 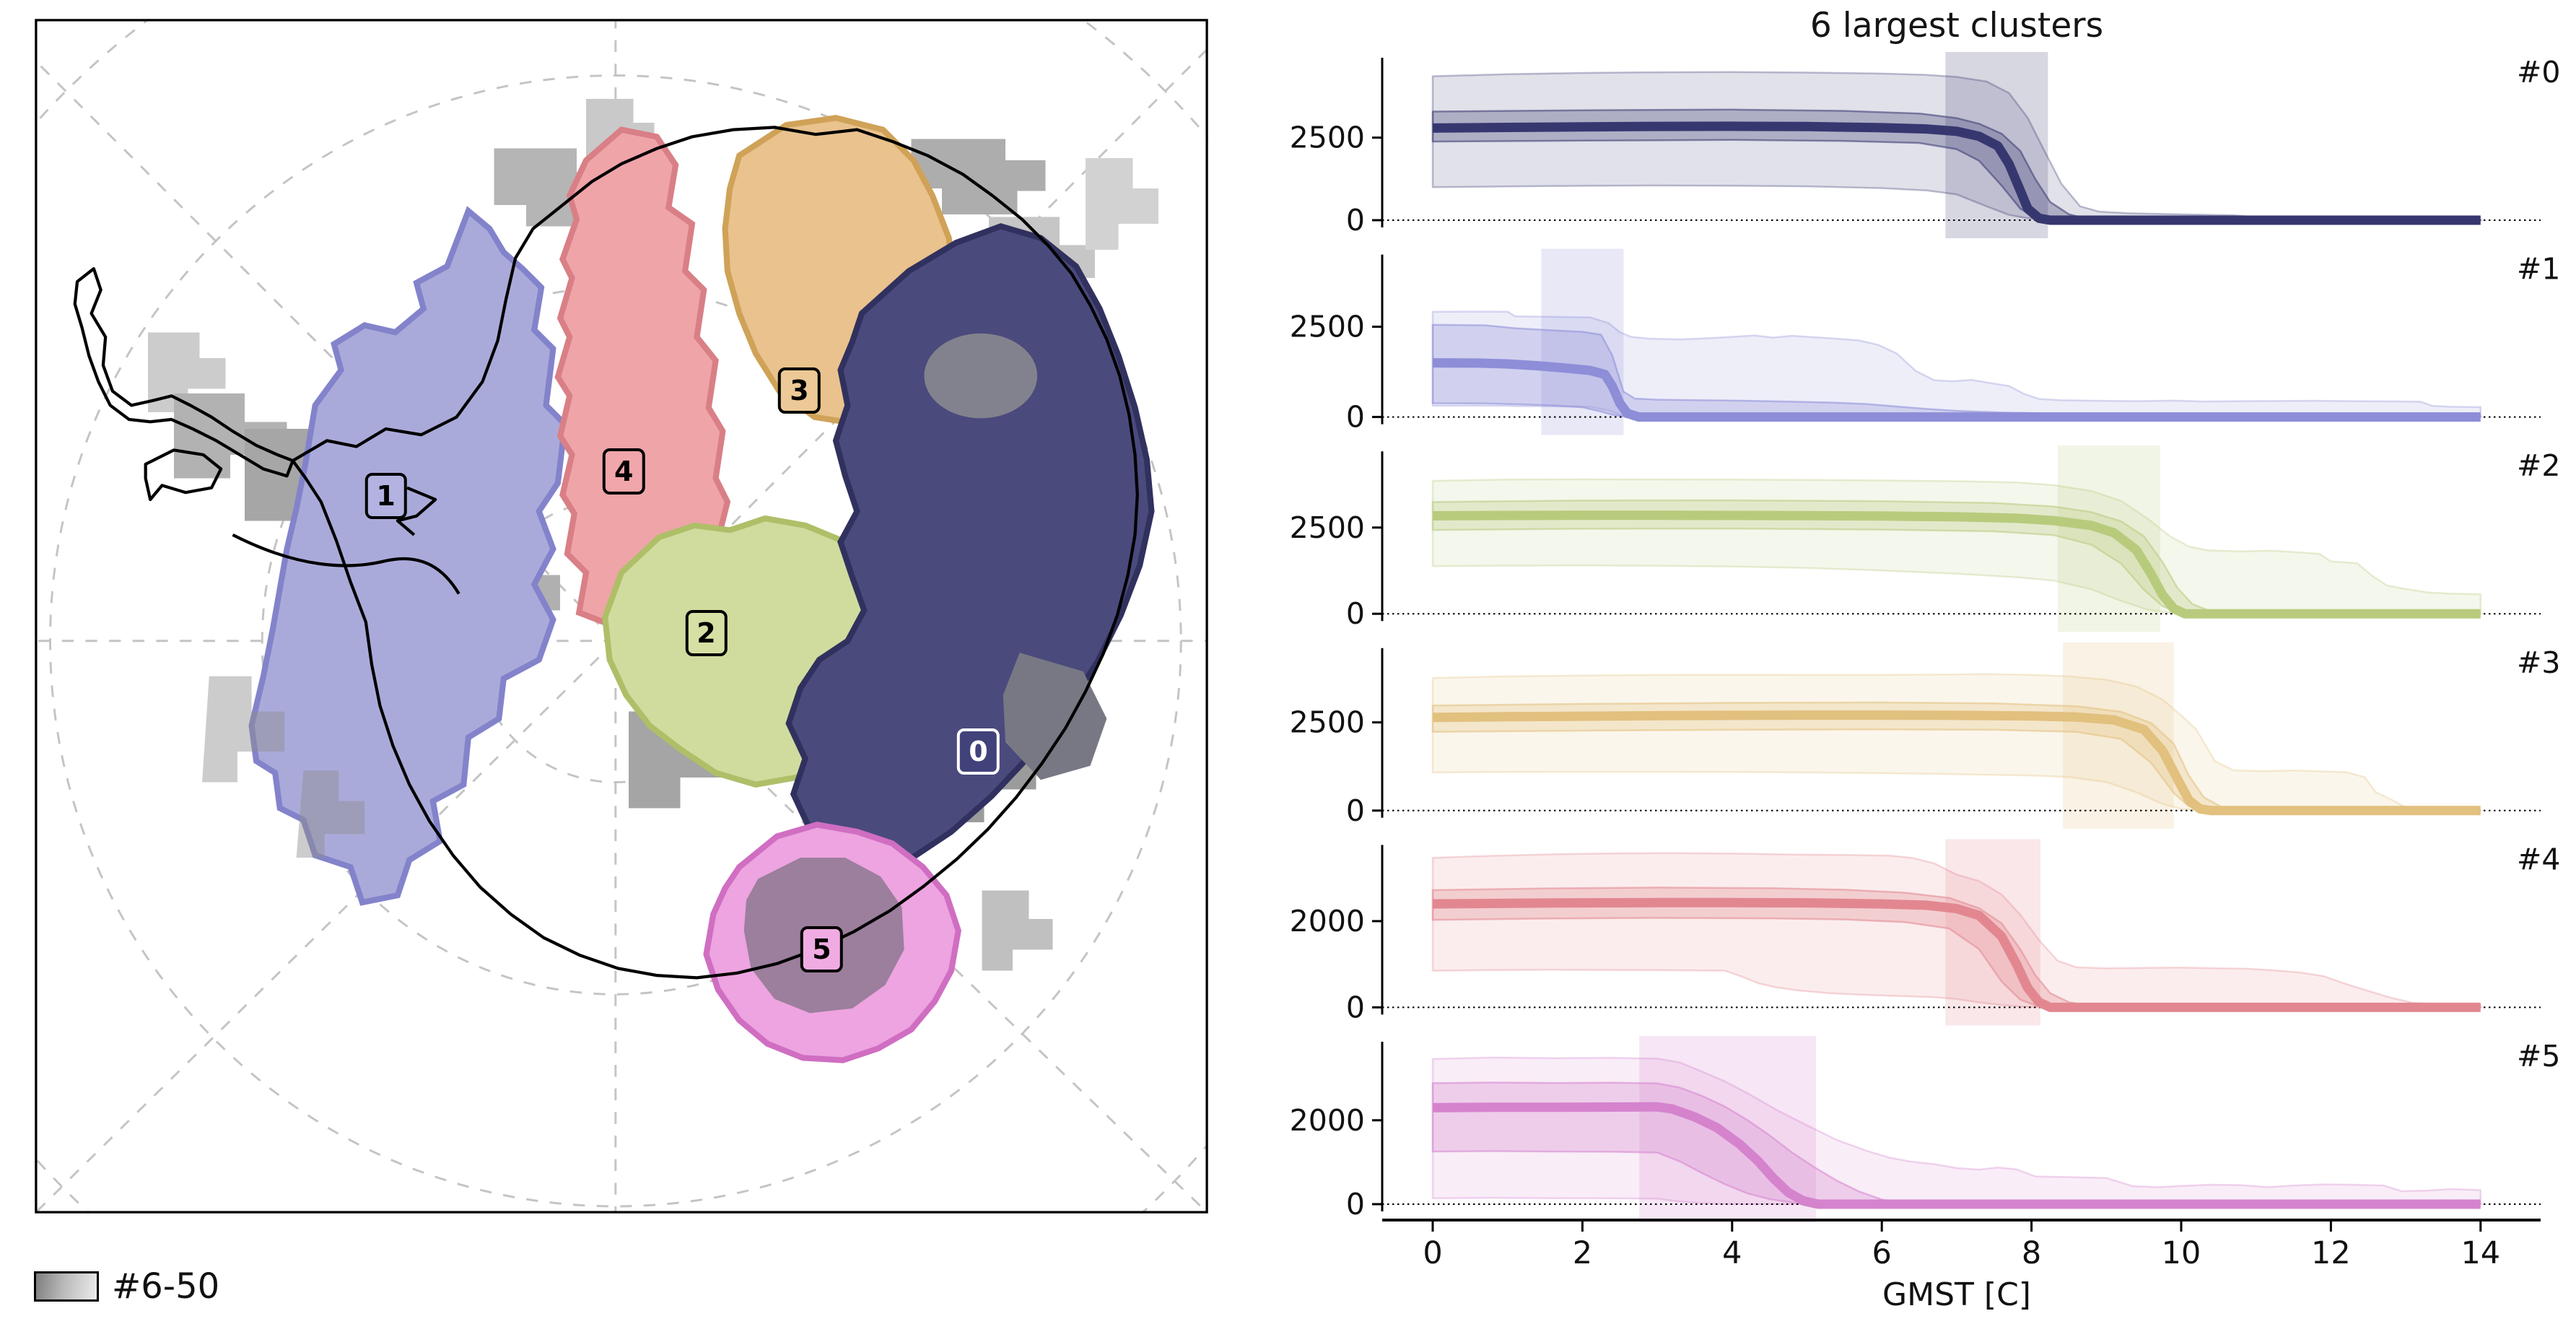 I want to click on x-tick-label: 14, so click(x=2480, y=1253).